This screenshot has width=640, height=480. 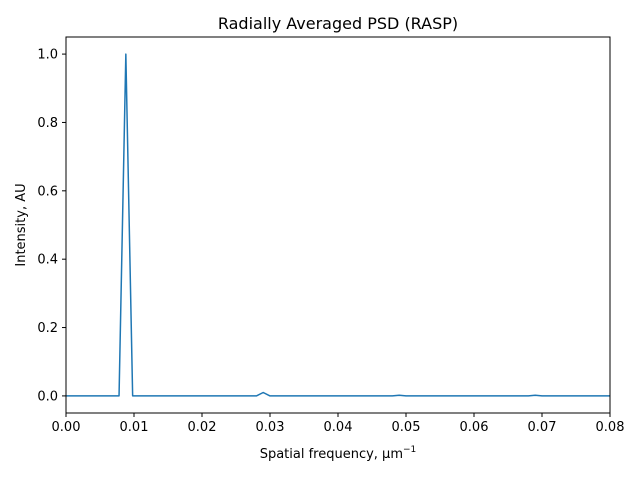 What do you see at coordinates (610, 427) in the screenshot?
I see `x-tick-label: 0.08` at bounding box center [610, 427].